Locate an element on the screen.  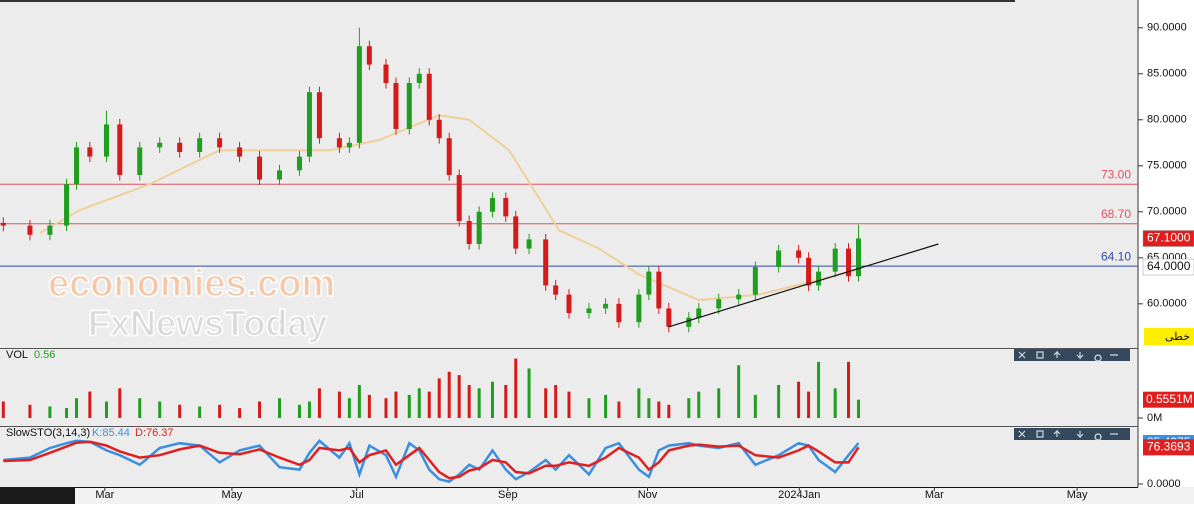
x-tick-label: May is located at coordinates (1077, 495).